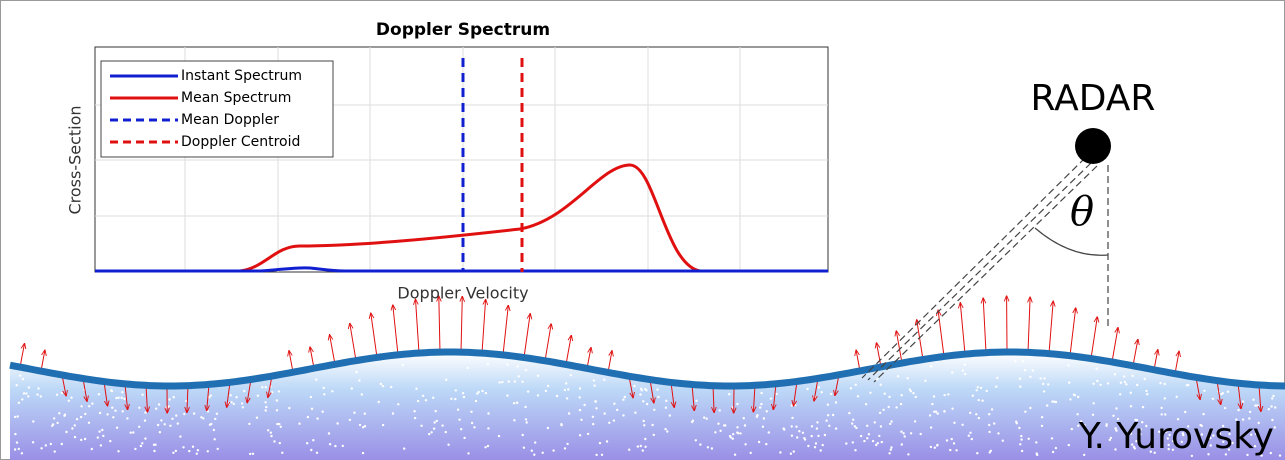  What do you see at coordinates (1093, 98) in the screenshot?
I see `radar-label: RADAR` at bounding box center [1093, 98].